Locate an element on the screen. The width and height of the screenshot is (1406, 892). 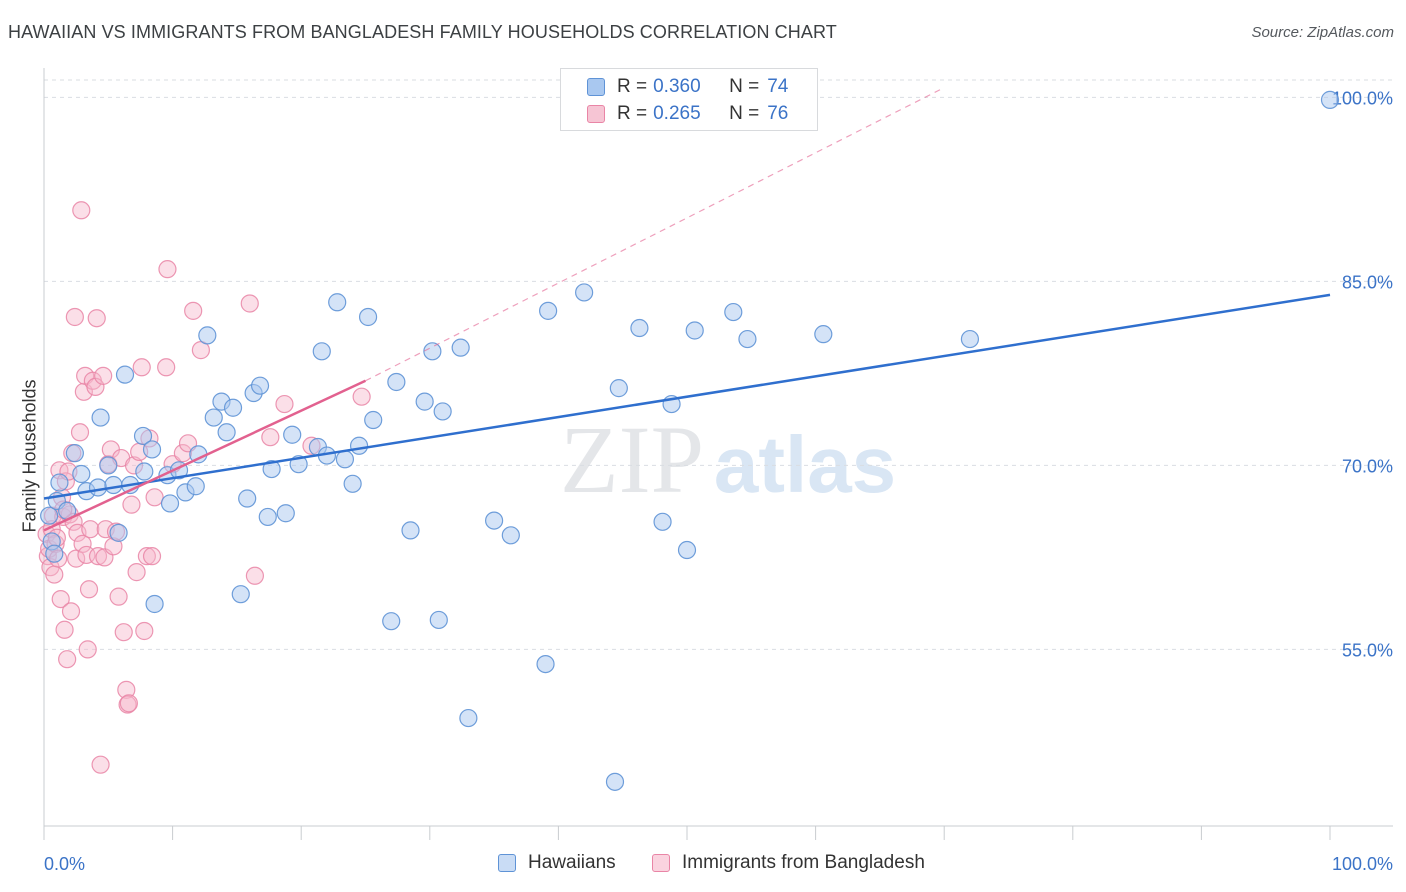
bottom-legend-label: Hawaiians is located at coordinates (572, 862).